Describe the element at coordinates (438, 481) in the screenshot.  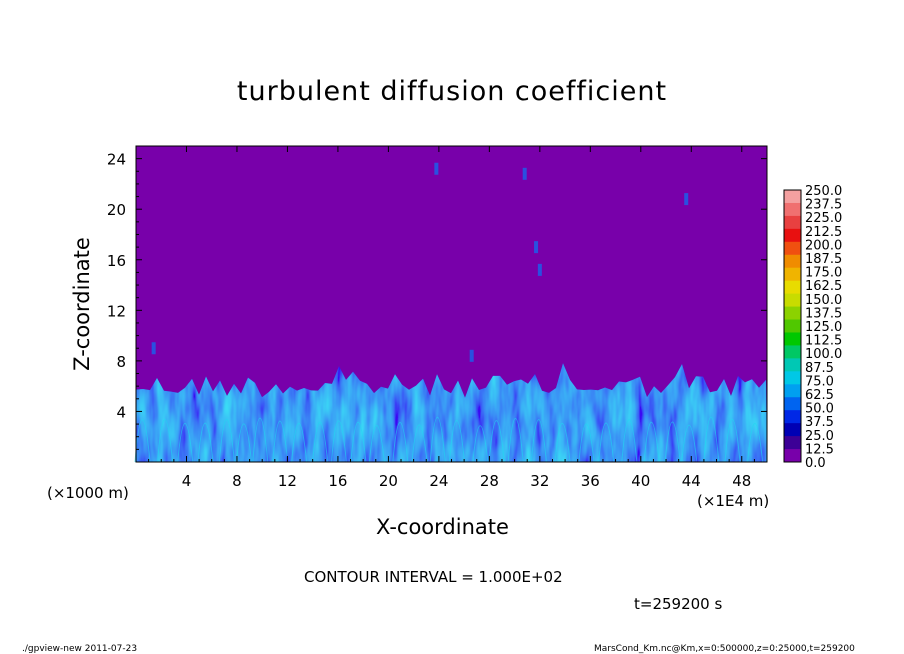
I see `x-tick-label: 24` at that location.